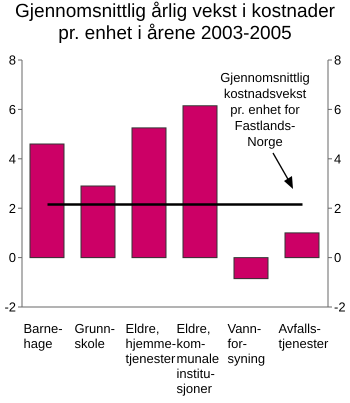  Describe the element at coordinates (338, 208) in the screenshot. I see `y2-tick-label: 2` at that location.